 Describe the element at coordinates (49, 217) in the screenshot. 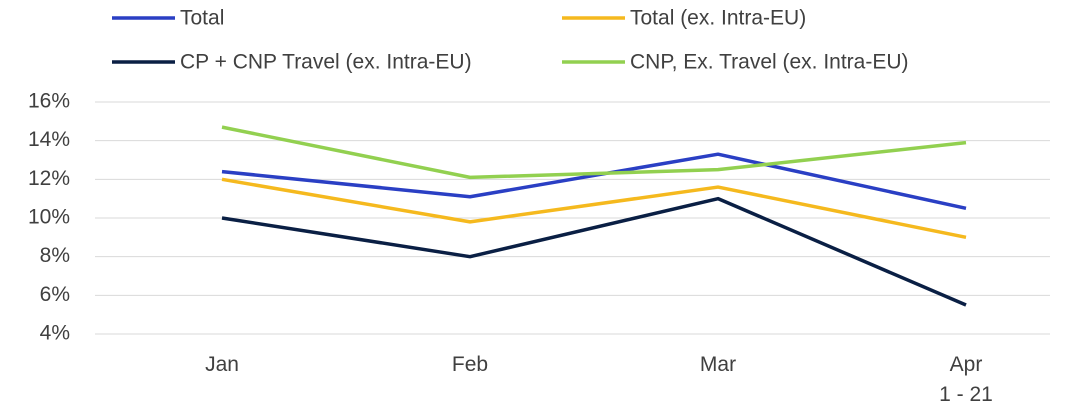

I see `y-tick-label: 10%` at that location.